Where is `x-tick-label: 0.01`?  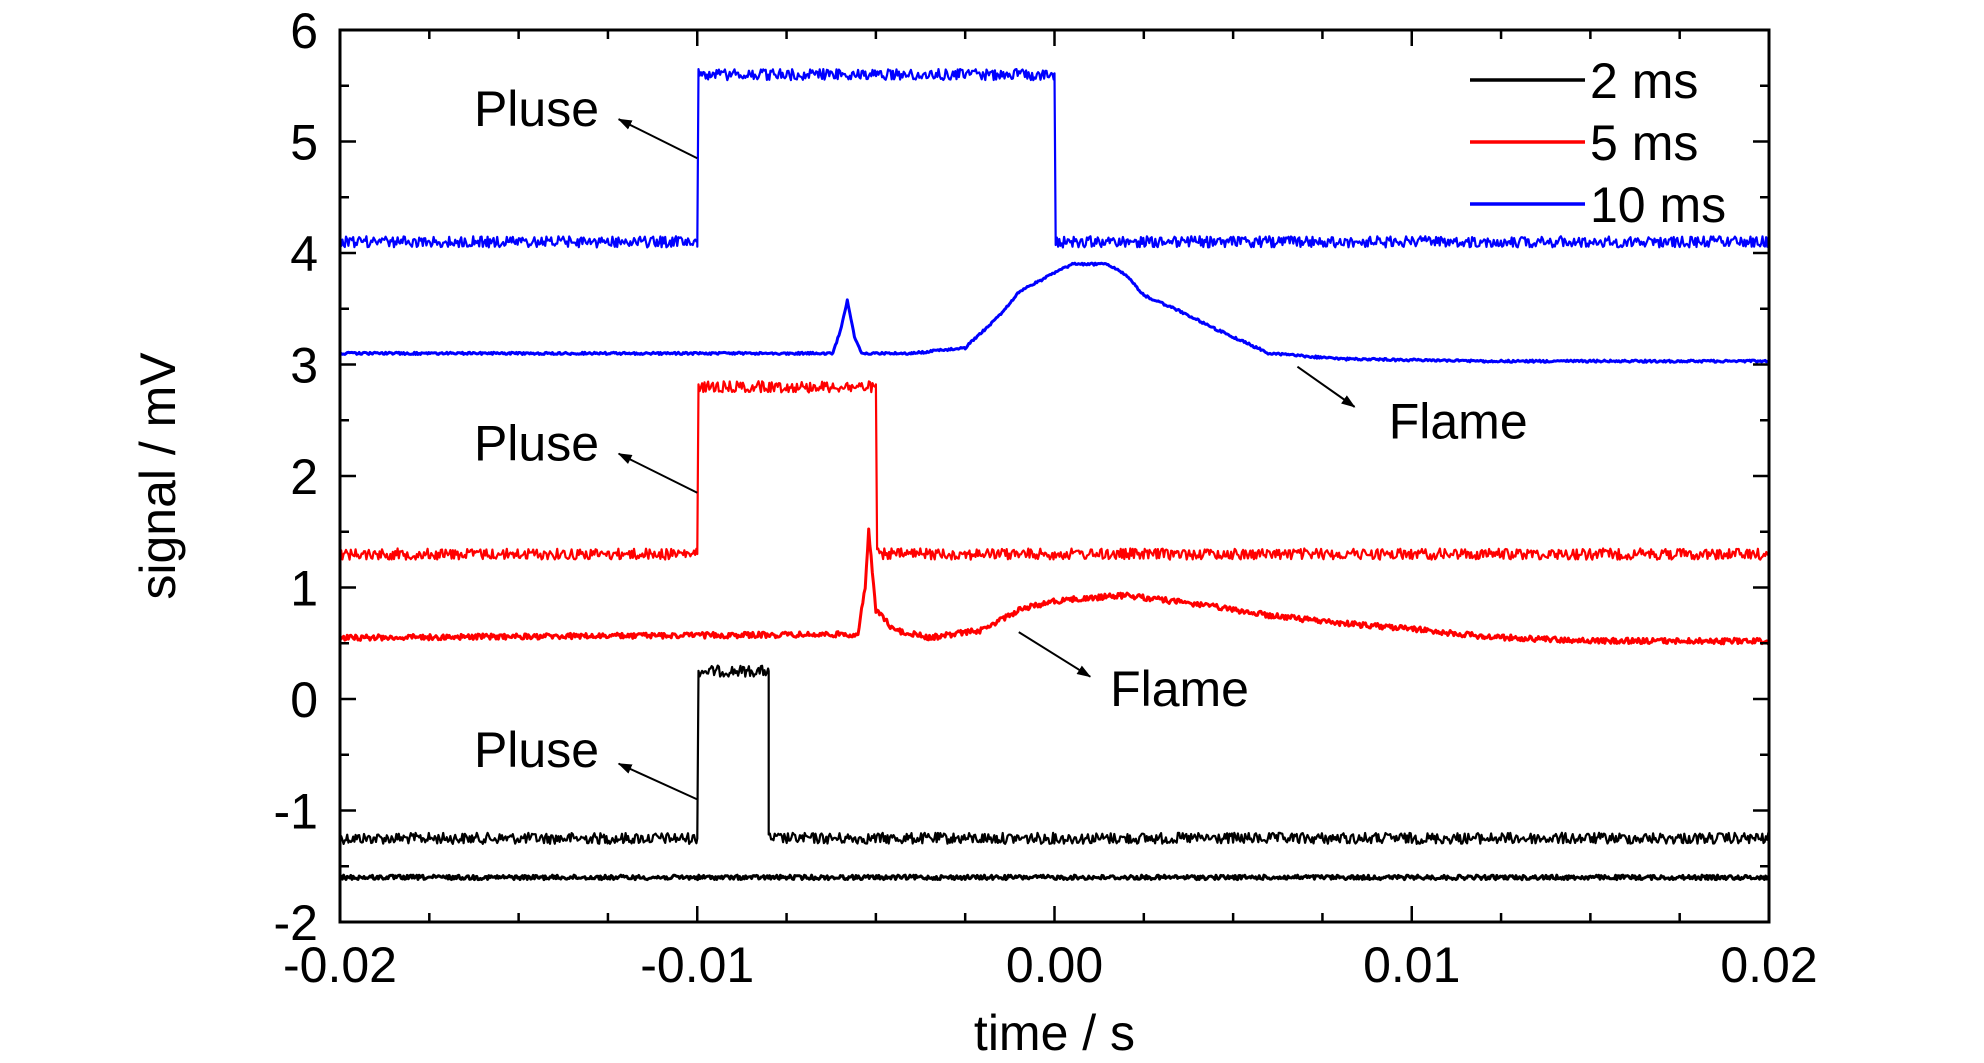 x-tick-label: 0.01 is located at coordinates (1411, 965).